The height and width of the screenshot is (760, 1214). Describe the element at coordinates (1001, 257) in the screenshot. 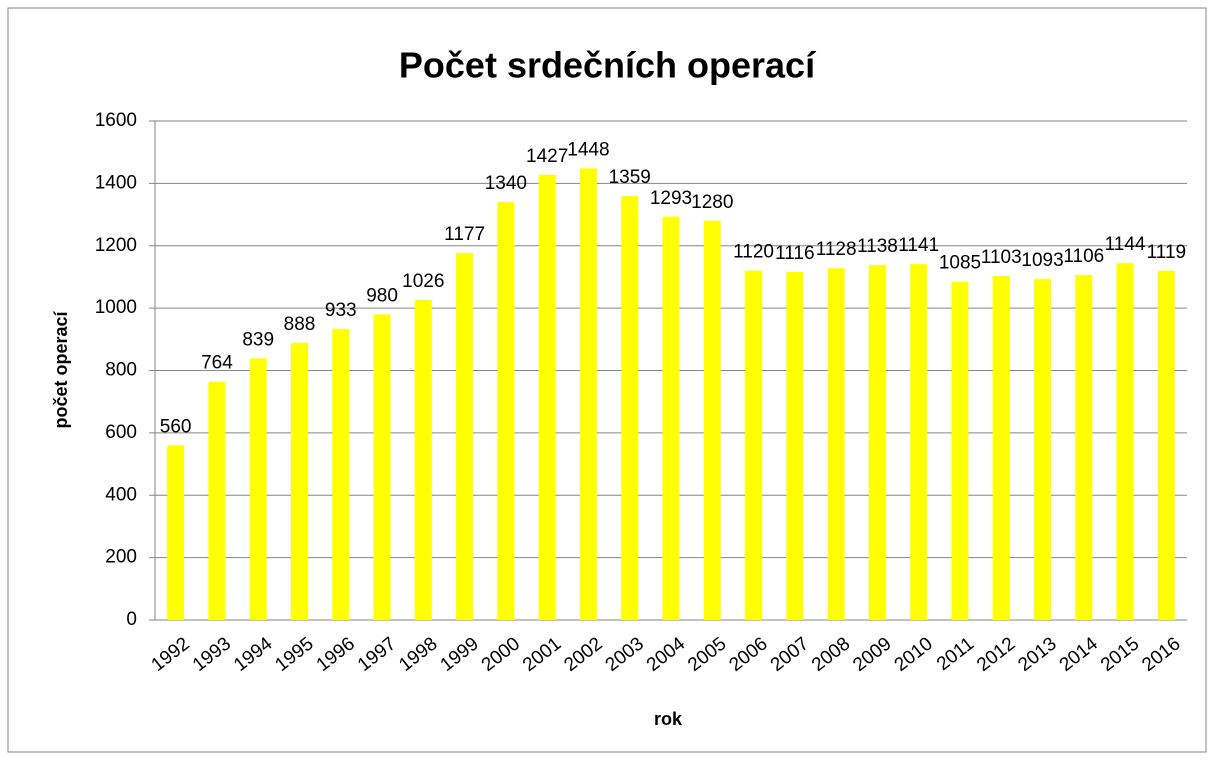

I see `data-label: 1103` at that location.